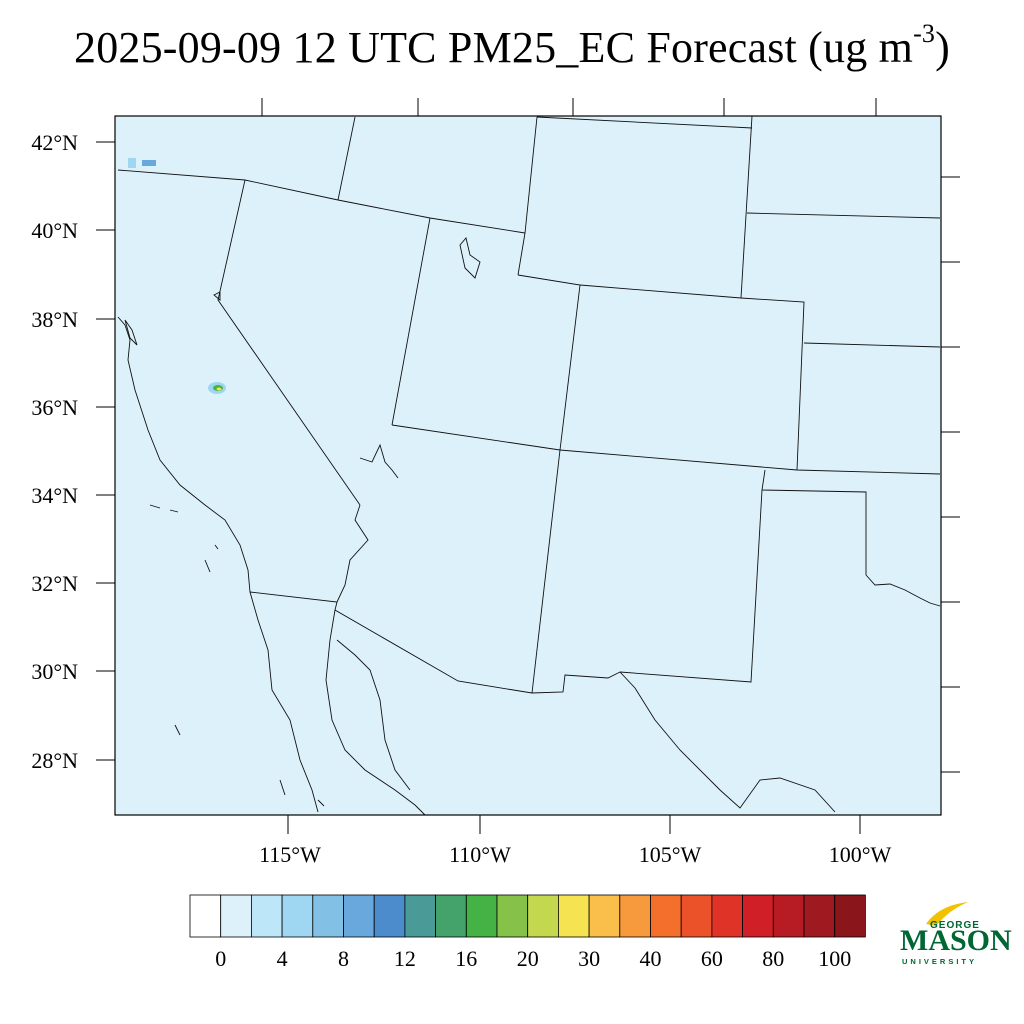 The height and width of the screenshot is (1024, 1024). What do you see at coordinates (494, 47) in the screenshot?
I see `title-main: 2025-09-09 12 UTC PM25_EC Forecast (ug m` at bounding box center [494, 47].